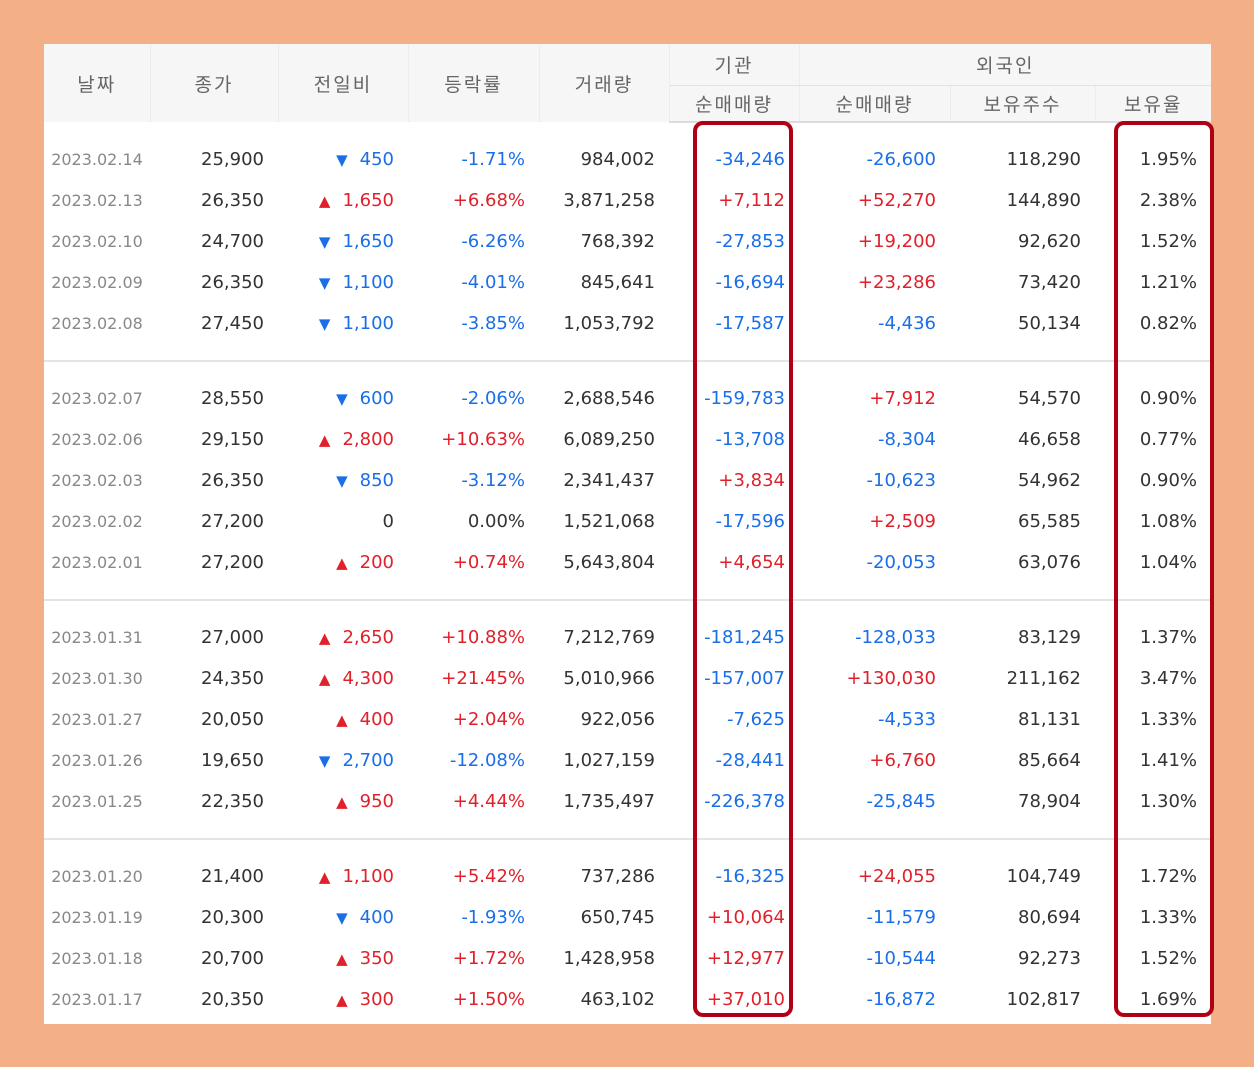 The image size is (1254, 1067). Describe the element at coordinates (97, 439) in the screenshot. I see `cell-date: 2023.02.06` at that location.